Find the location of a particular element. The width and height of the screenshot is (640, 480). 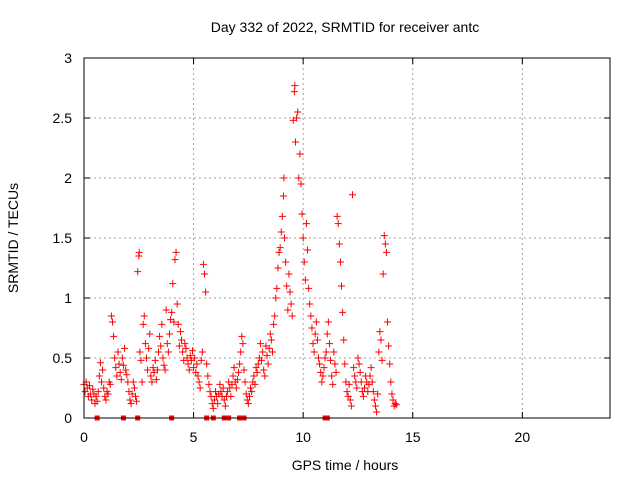

x-axis-label: GPS time / hours is located at coordinates (345, 465).